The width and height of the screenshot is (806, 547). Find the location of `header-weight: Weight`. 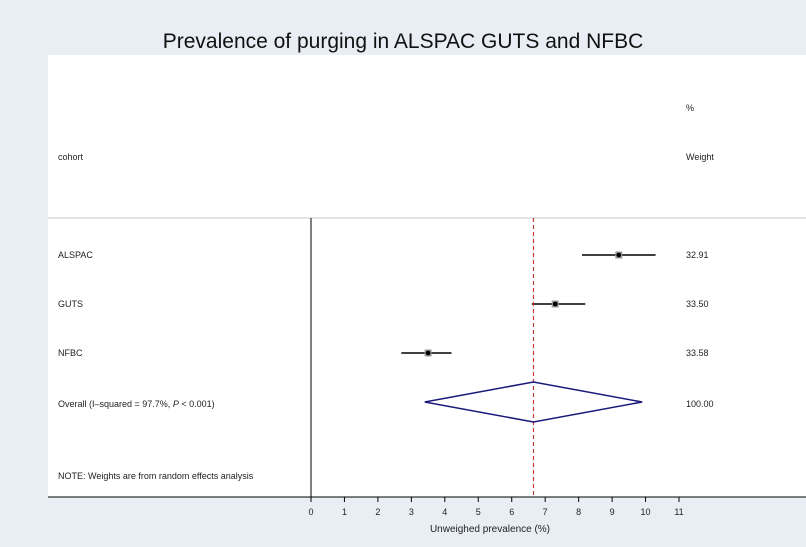

header-weight: Weight is located at coordinates (700, 157).